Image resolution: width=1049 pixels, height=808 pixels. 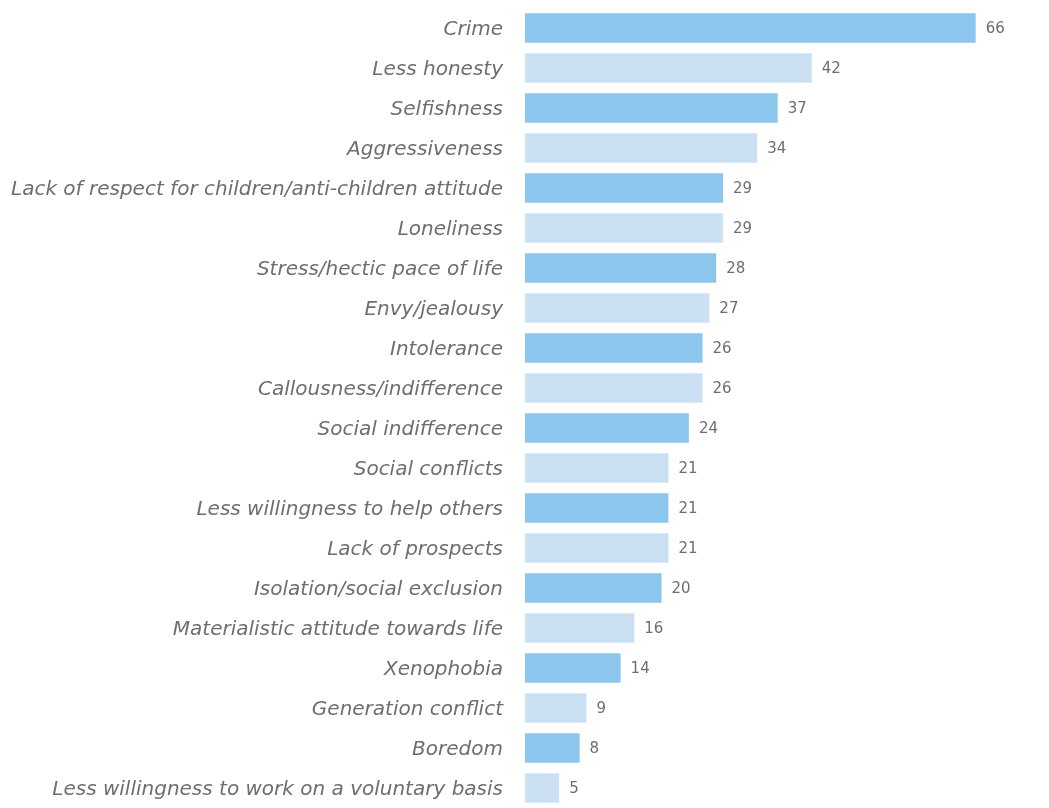 I want to click on data-label: 34, so click(x=777, y=148).